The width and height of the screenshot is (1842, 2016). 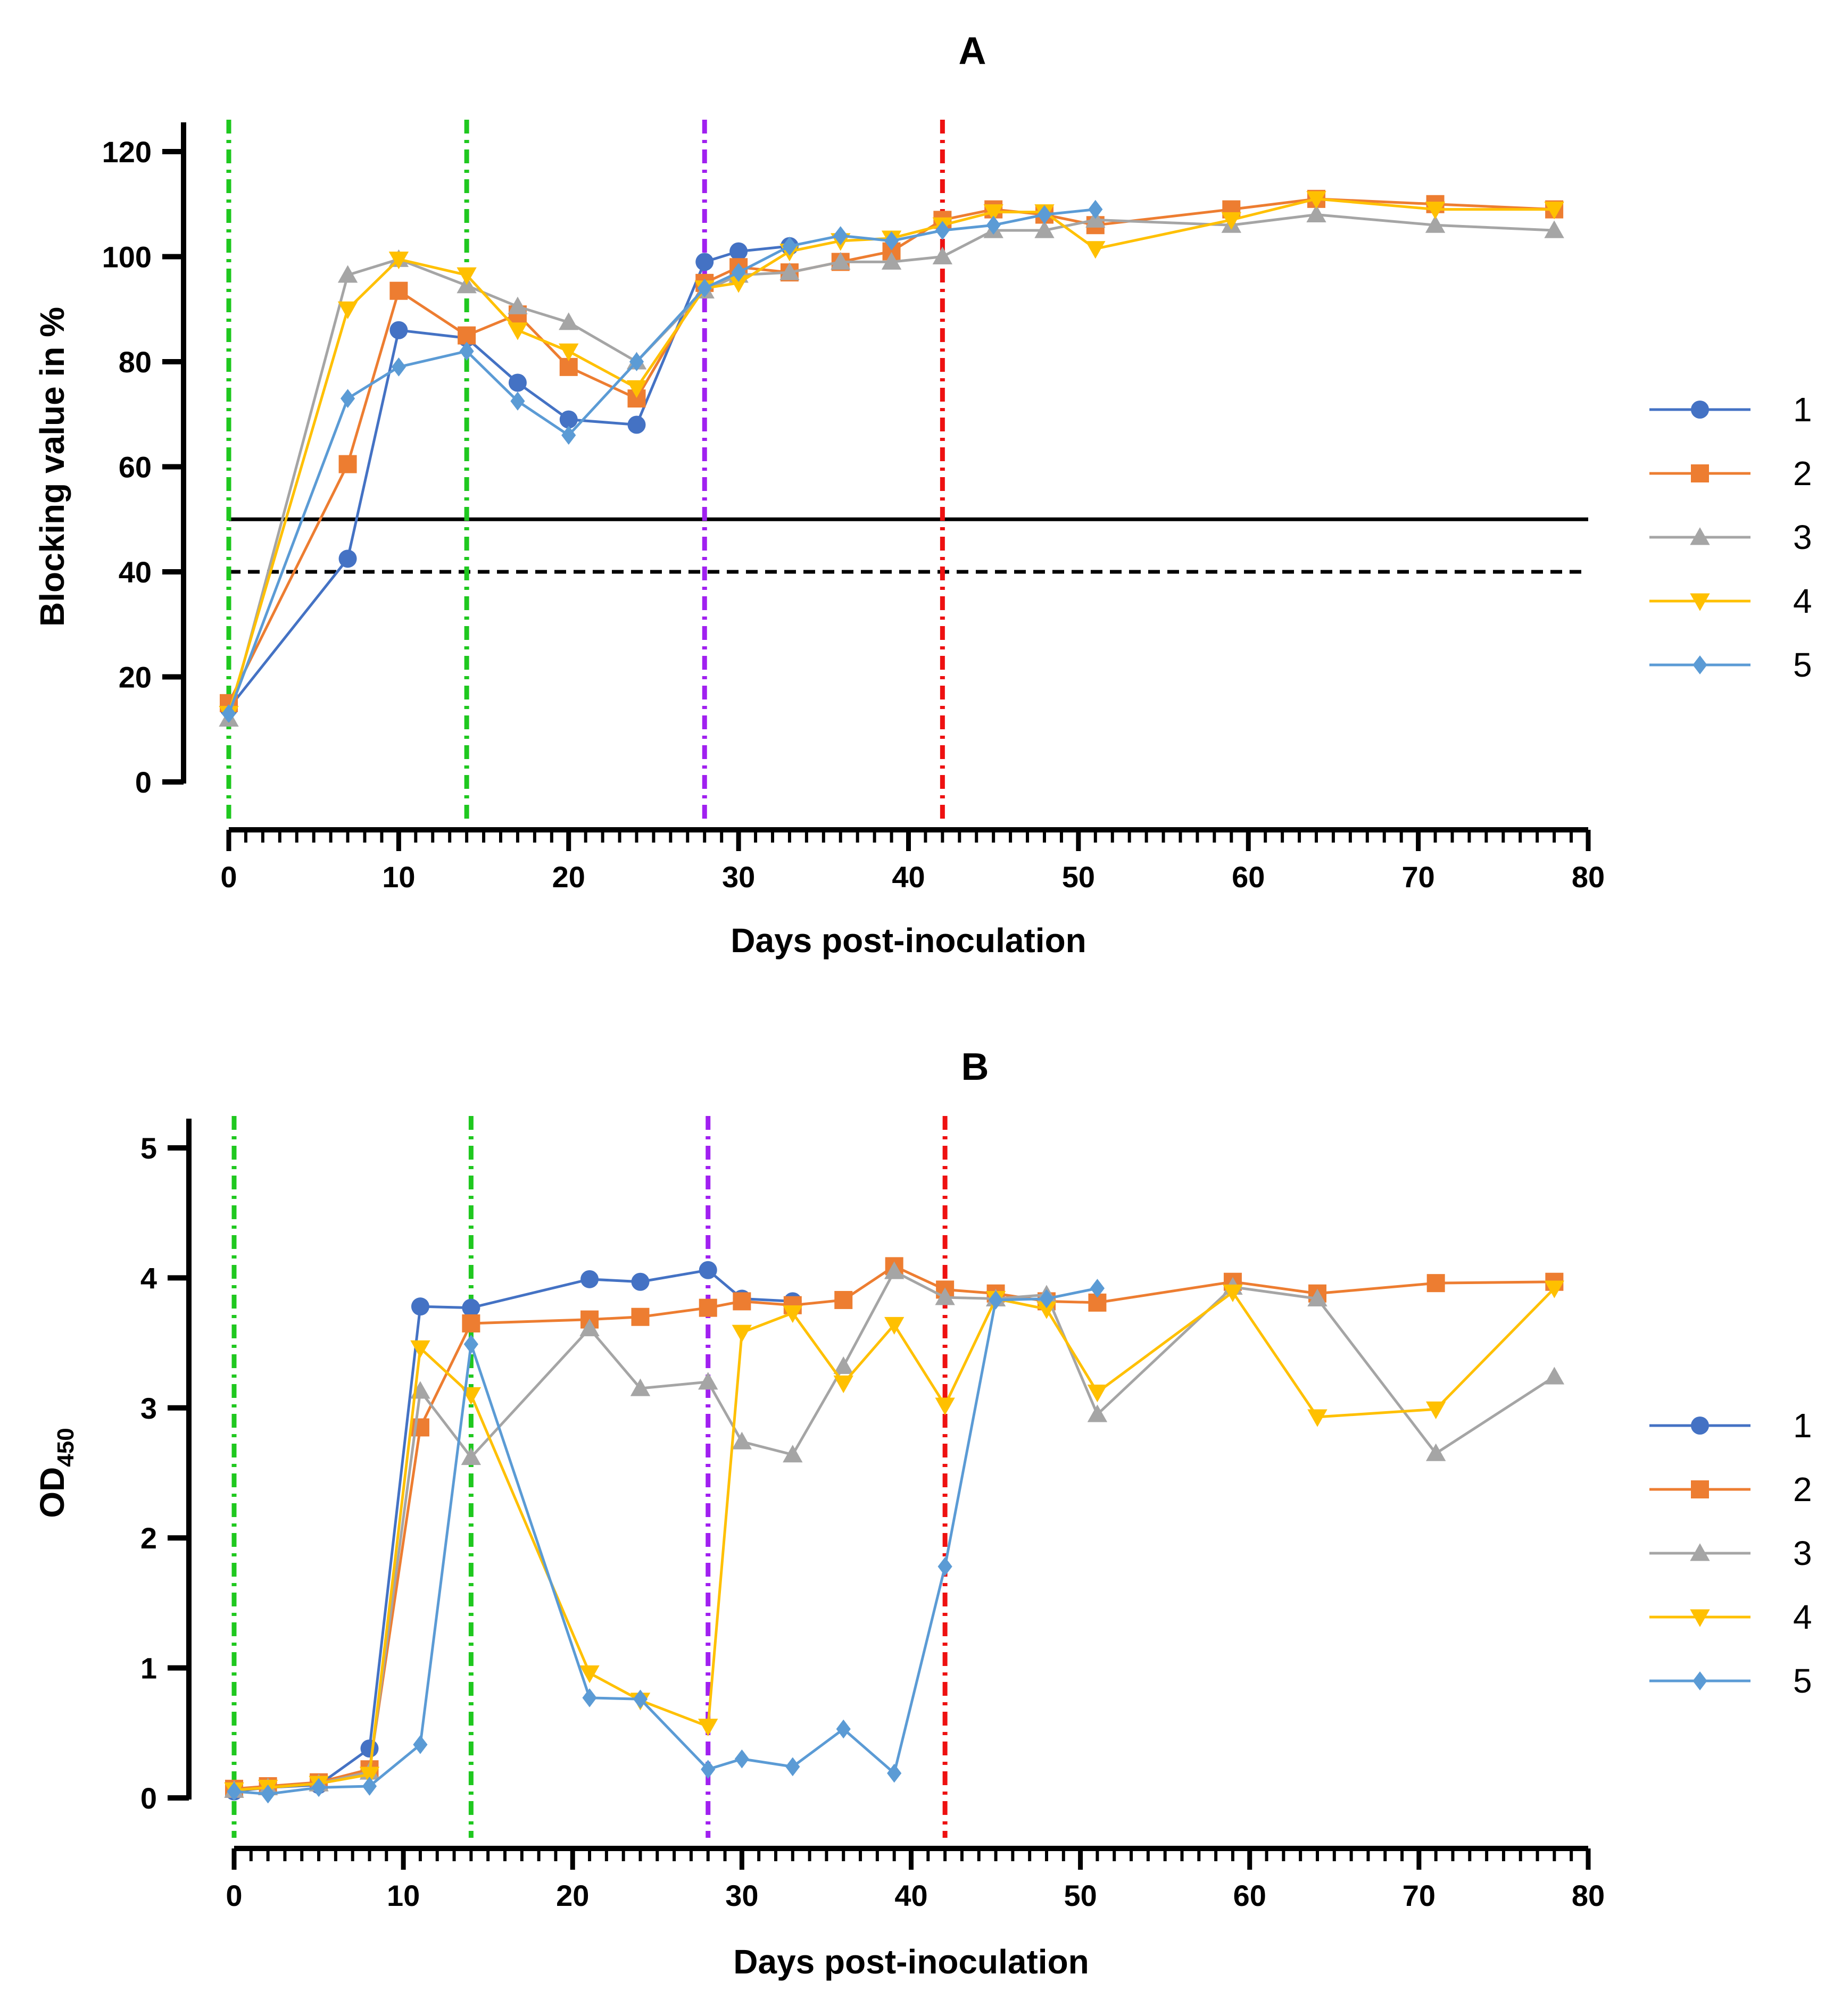 I want to click on chart-b-y-tick-label: 4, so click(x=148, y=1278).